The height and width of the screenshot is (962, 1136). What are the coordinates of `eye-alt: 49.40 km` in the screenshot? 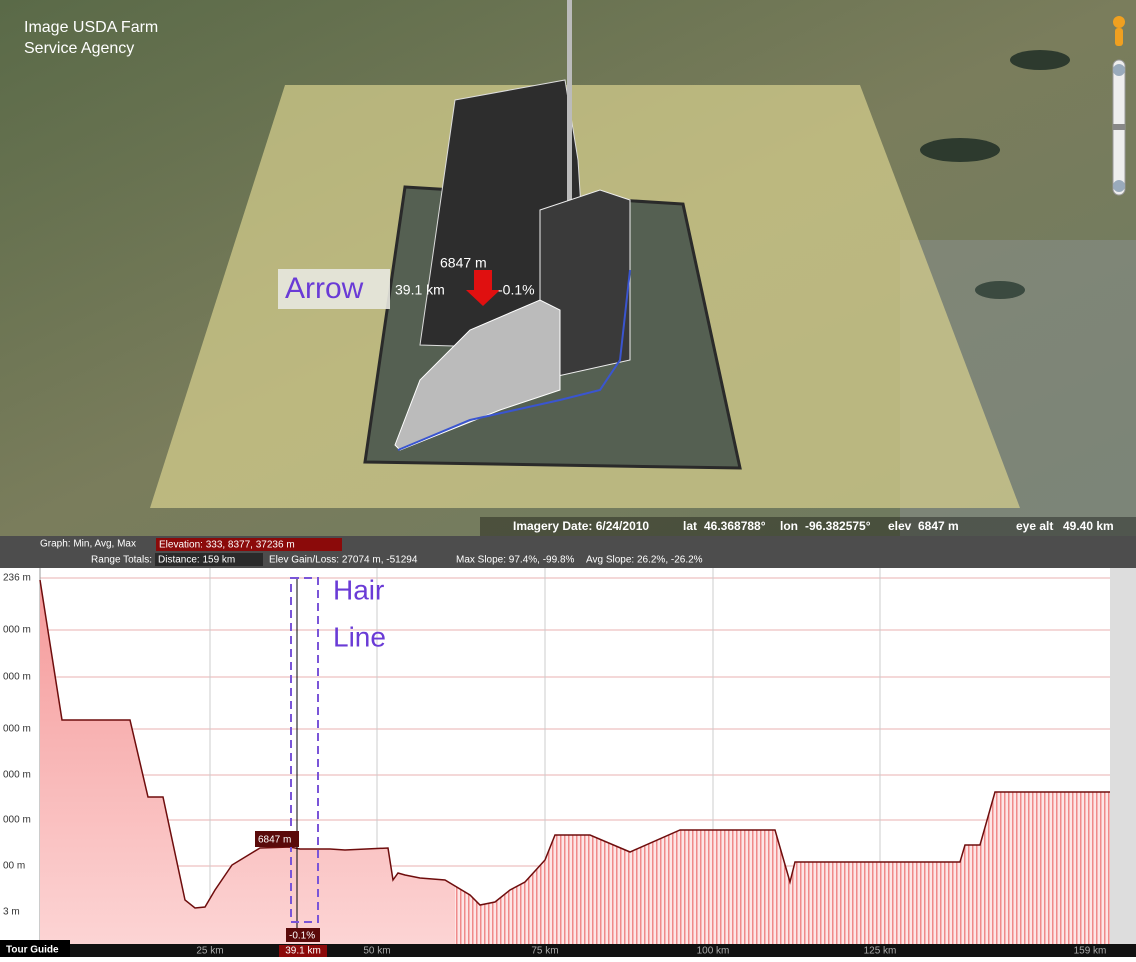 It's located at (1088, 526).